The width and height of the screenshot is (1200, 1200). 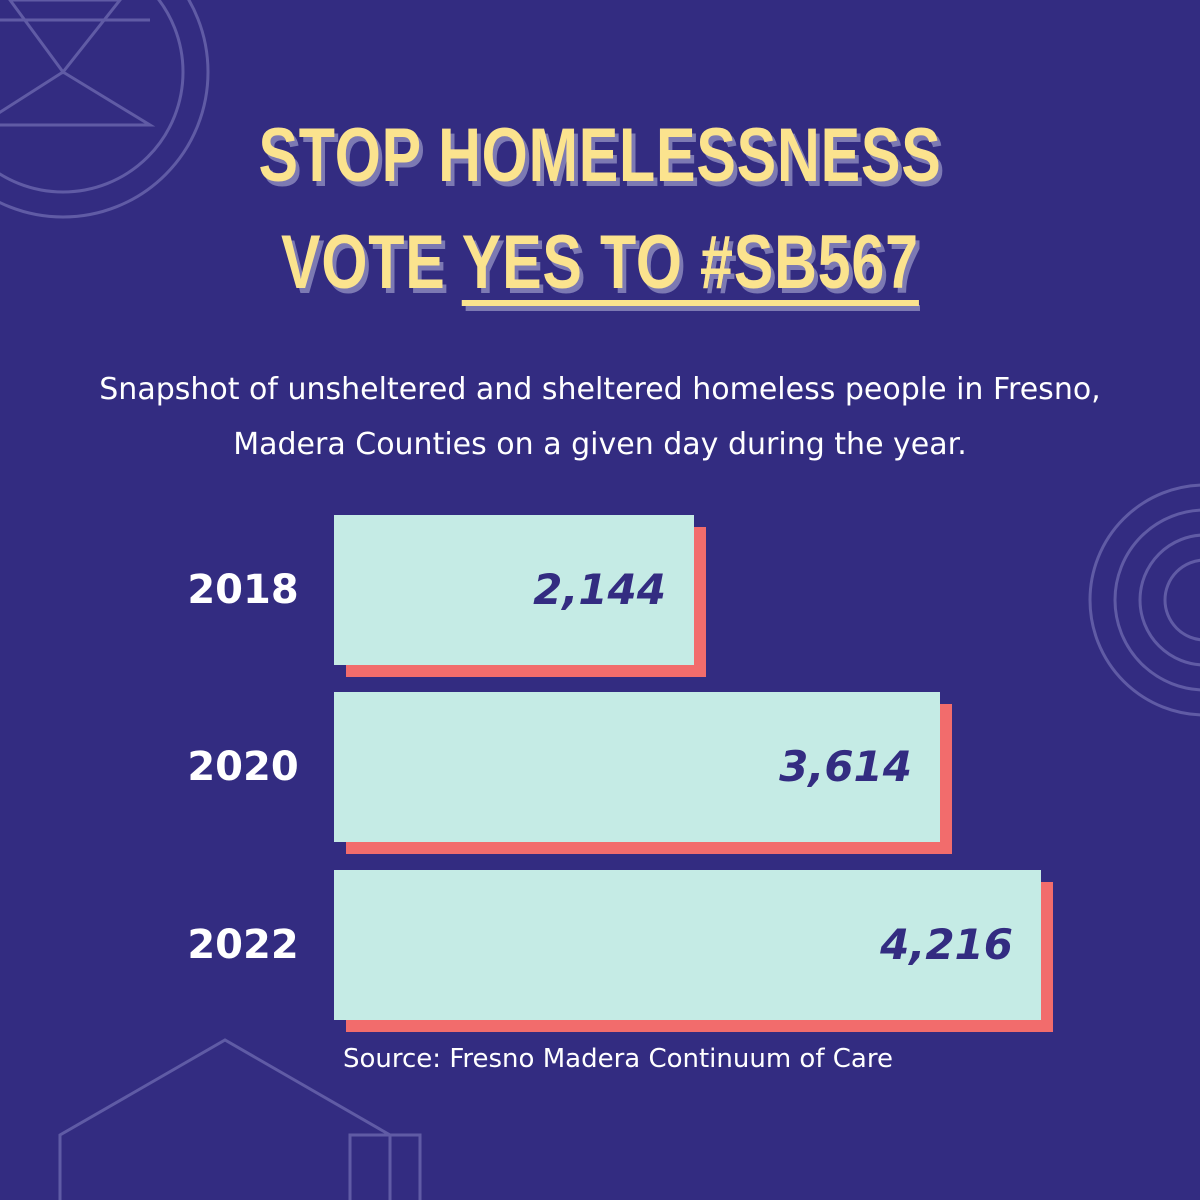 I want to click on headline-vote-text: VOTE, so click(x=371, y=262).